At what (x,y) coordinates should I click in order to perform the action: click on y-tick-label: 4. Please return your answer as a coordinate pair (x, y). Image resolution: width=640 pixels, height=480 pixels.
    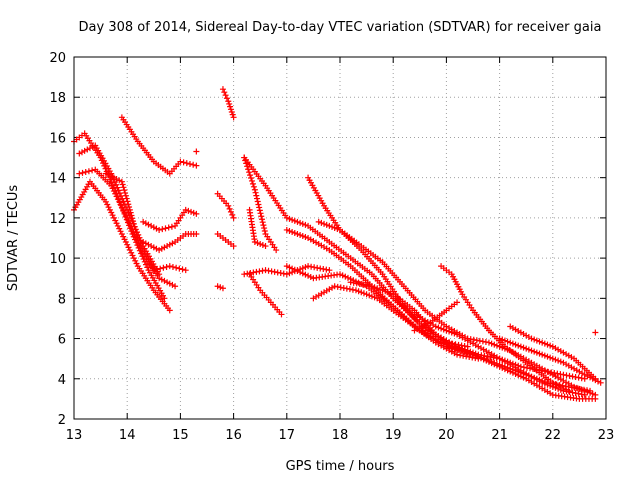
    Looking at the image, I should click on (62, 380).